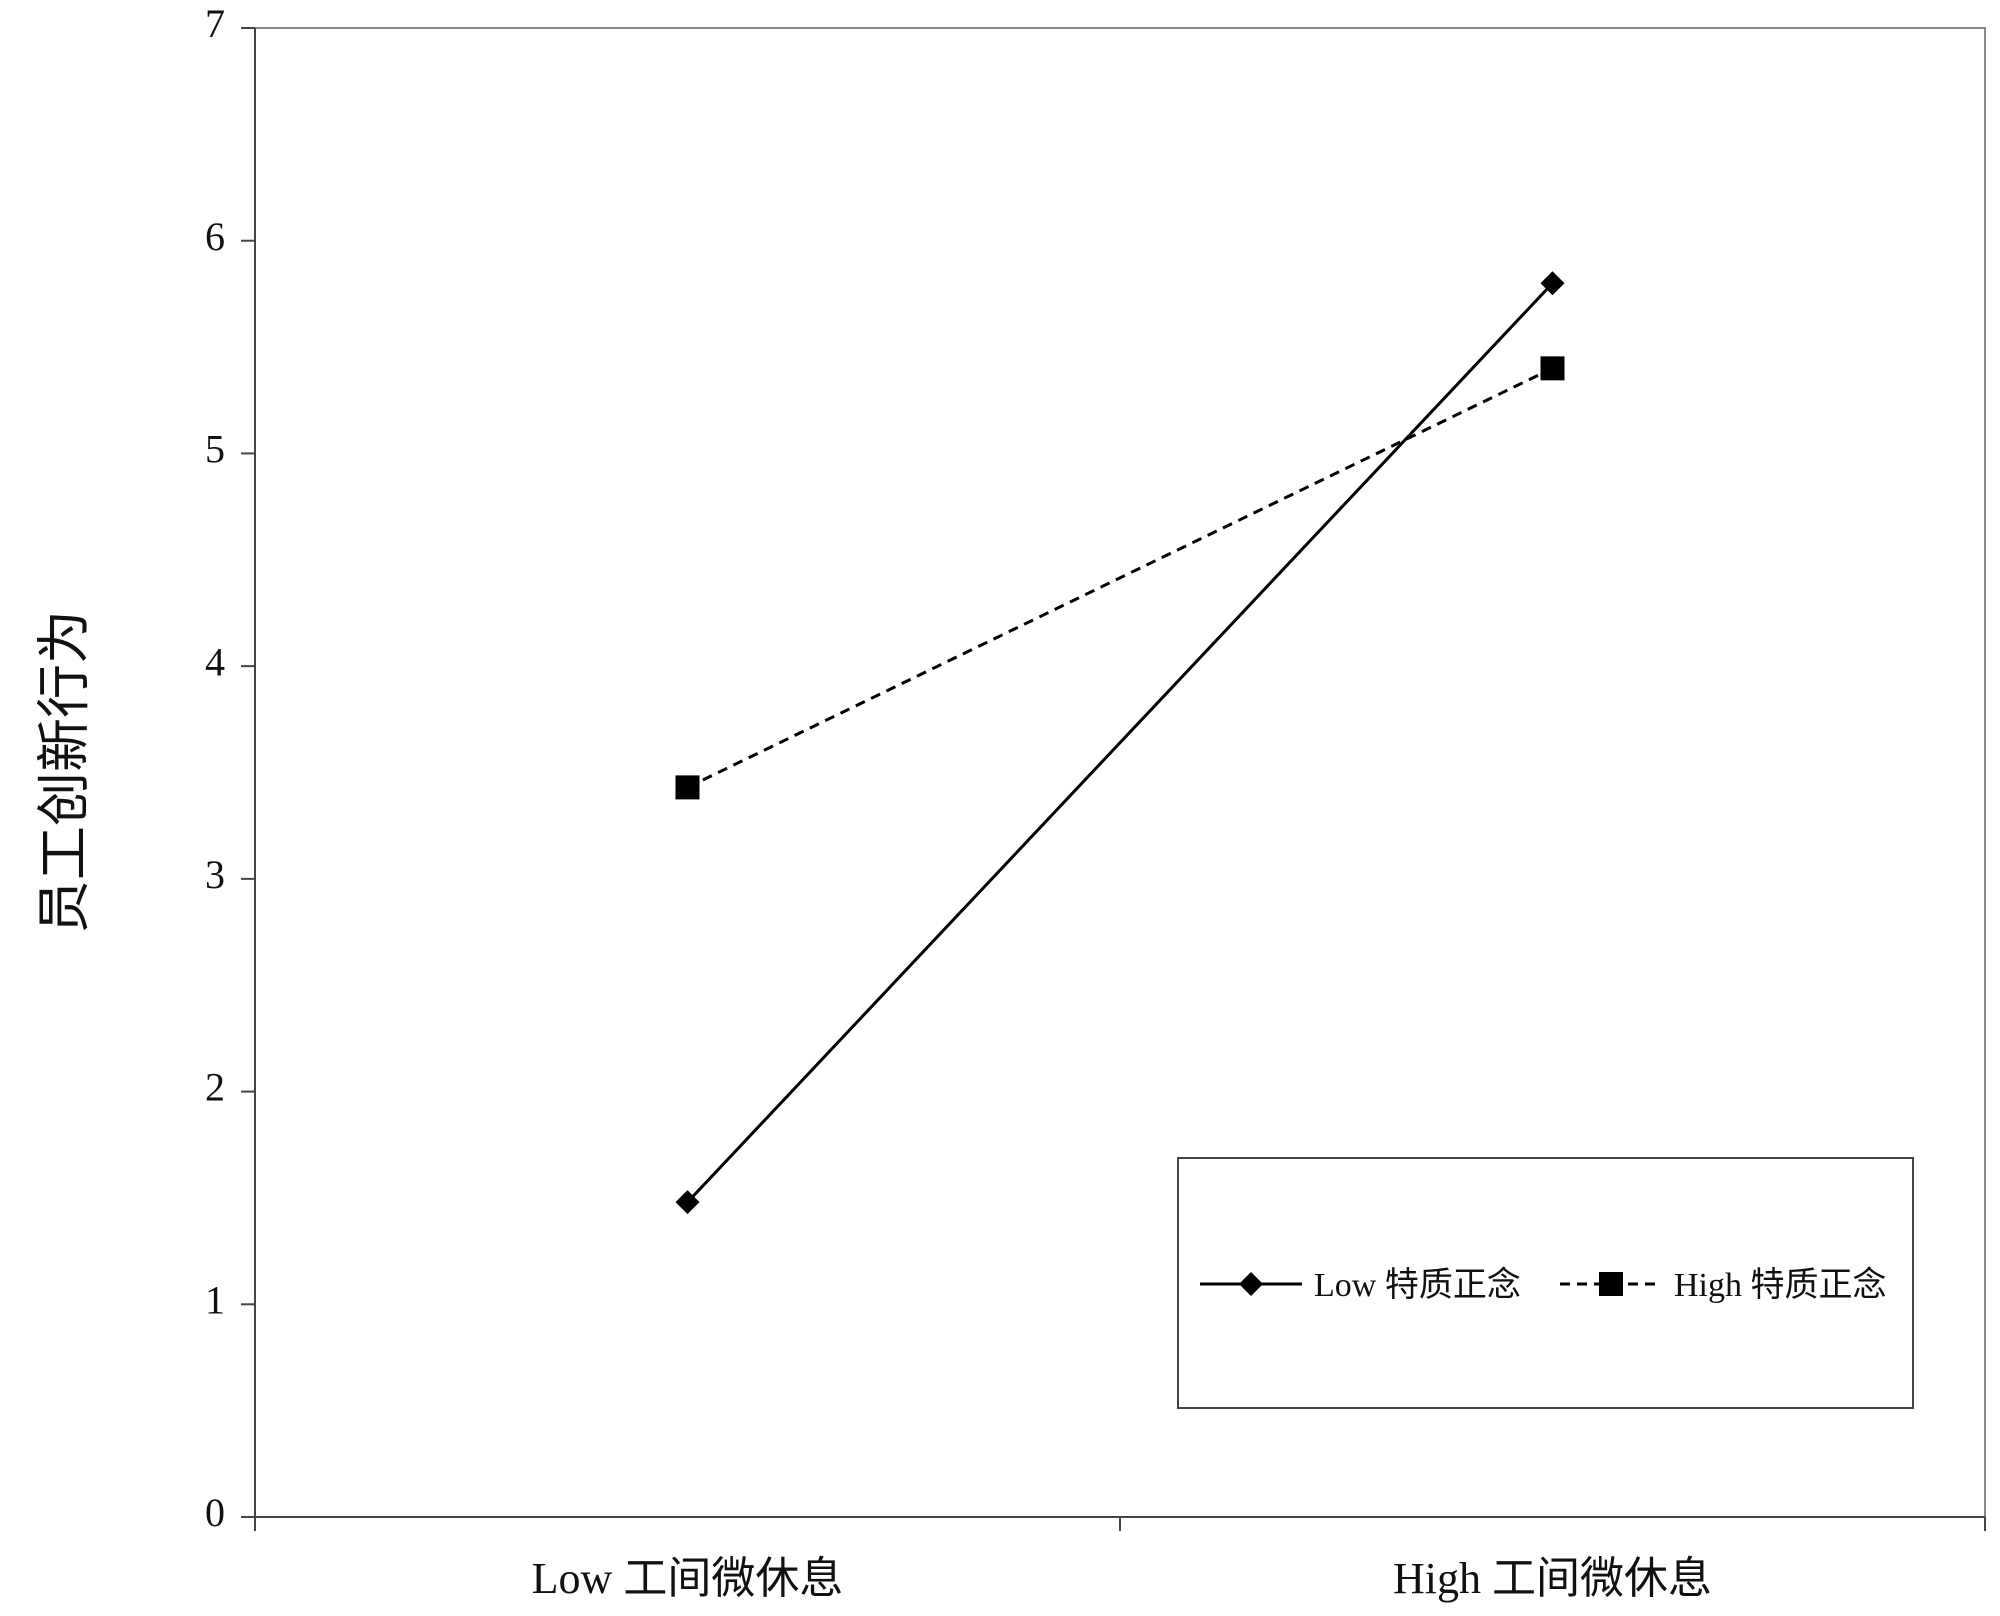 The width and height of the screenshot is (2000, 1616). Describe the element at coordinates (215, 449) in the screenshot. I see `y-tick-label: 5` at that location.